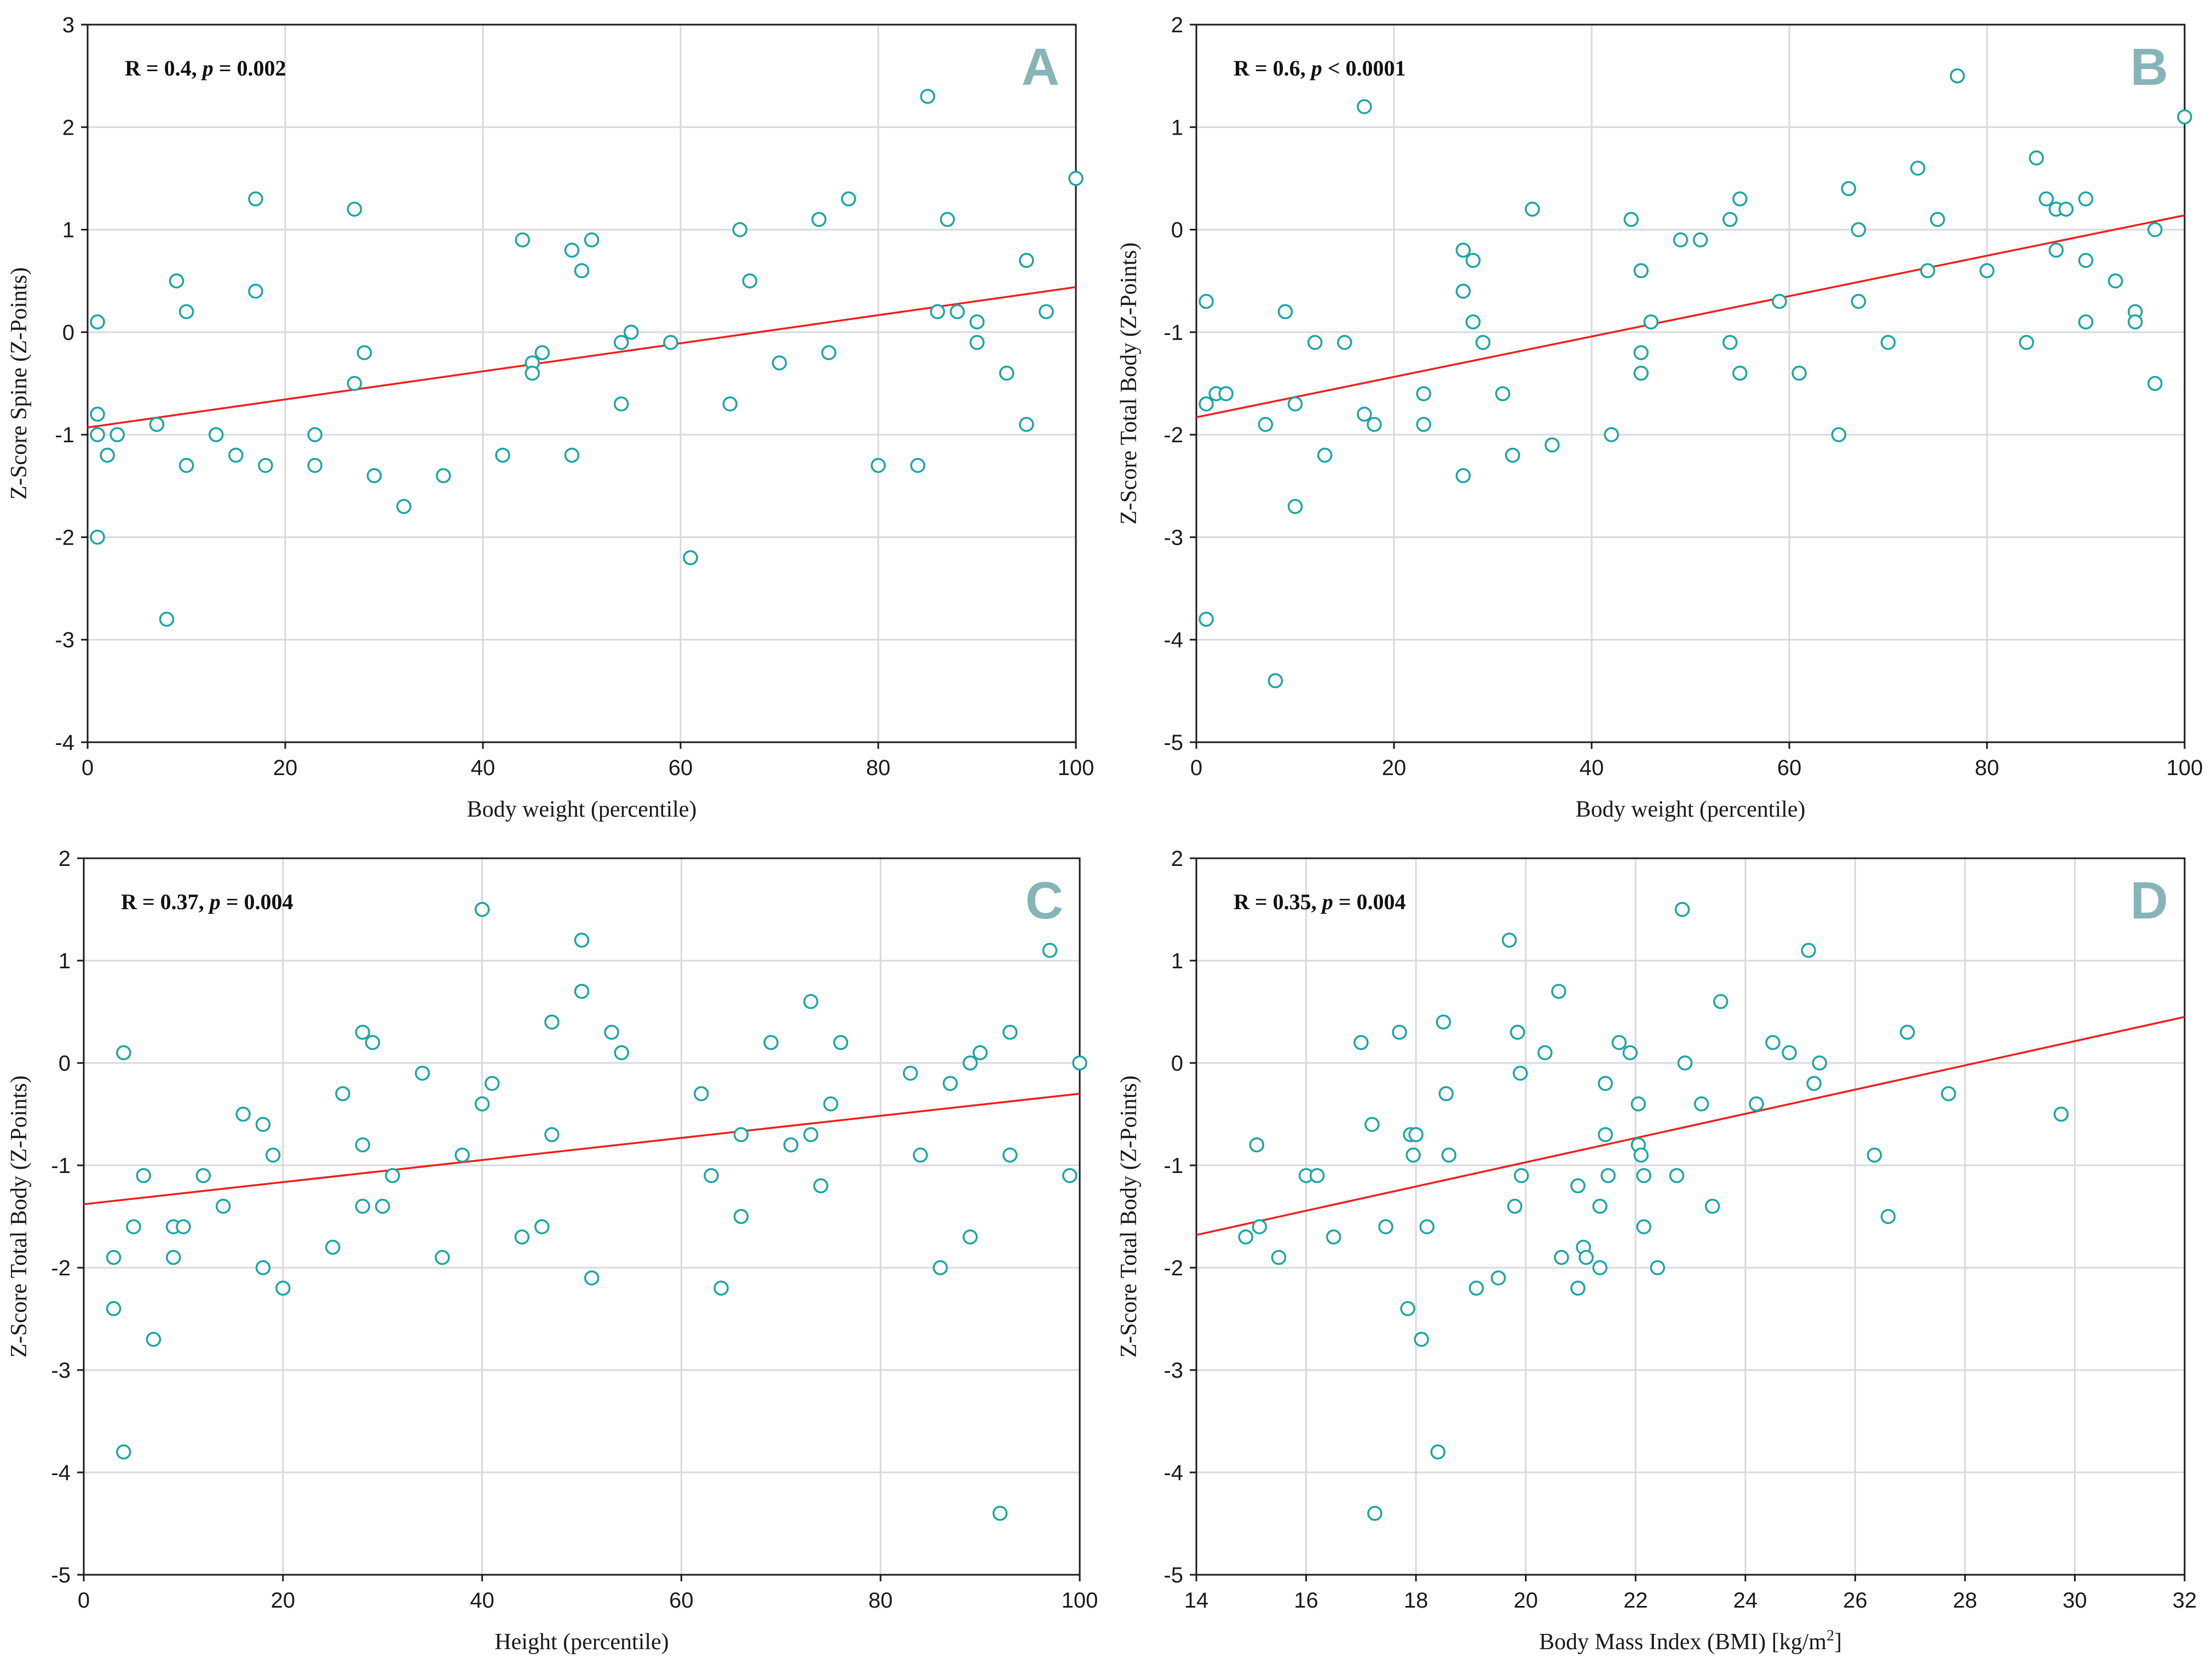  What do you see at coordinates (879, 768) in the screenshot?
I see `x-tick-label: 80` at bounding box center [879, 768].